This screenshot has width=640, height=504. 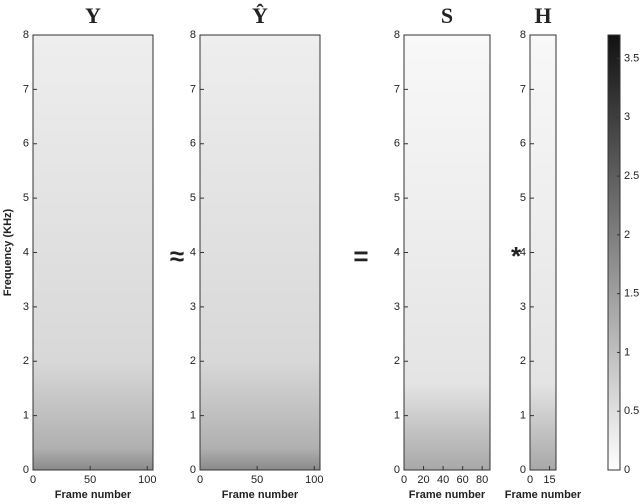 I want to click on colorbar-tick-label: 2.5, so click(x=631, y=176).